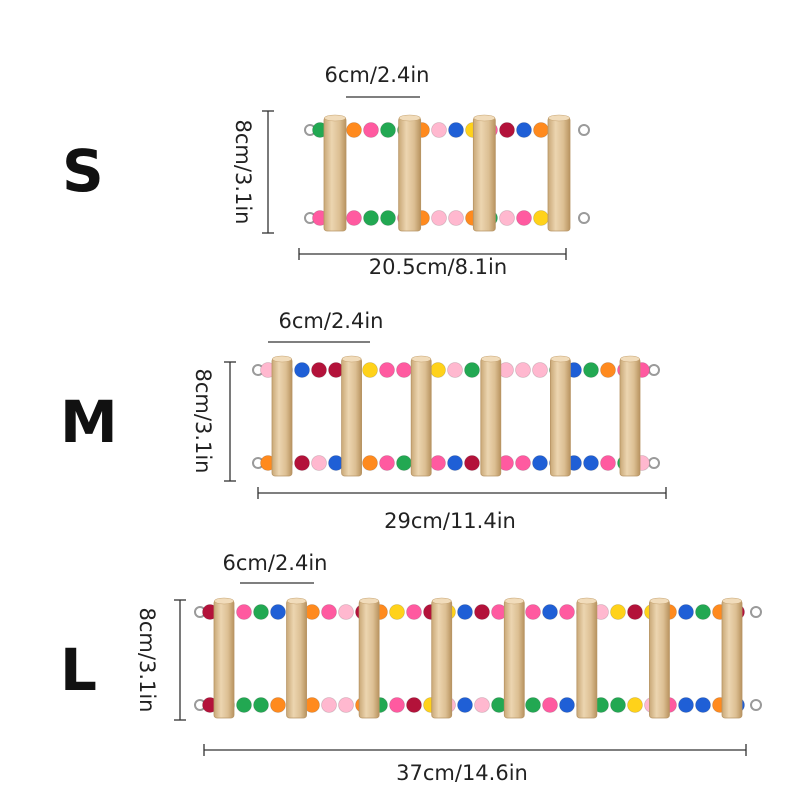  I want to click on length-label-l: 37cm/14.6in, so click(462, 773).